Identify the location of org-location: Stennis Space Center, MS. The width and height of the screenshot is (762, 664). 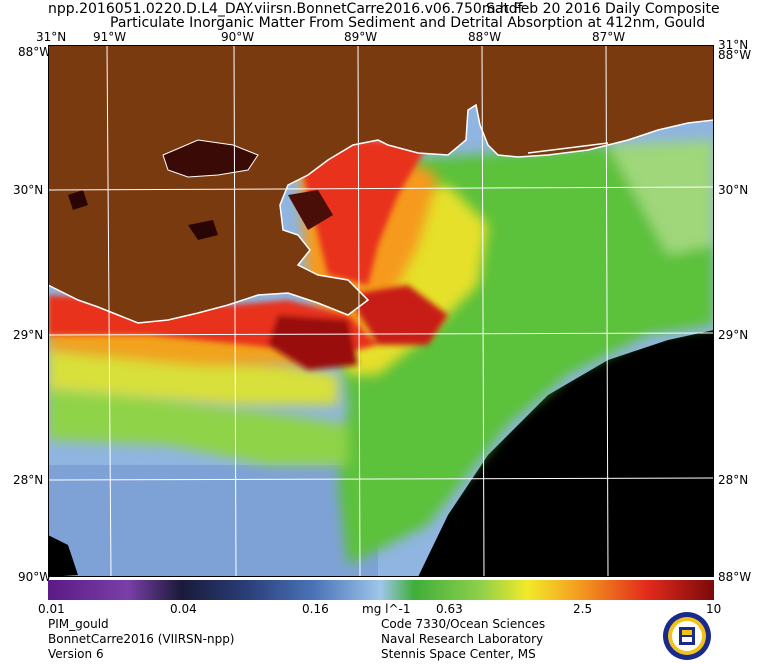
(458, 654).